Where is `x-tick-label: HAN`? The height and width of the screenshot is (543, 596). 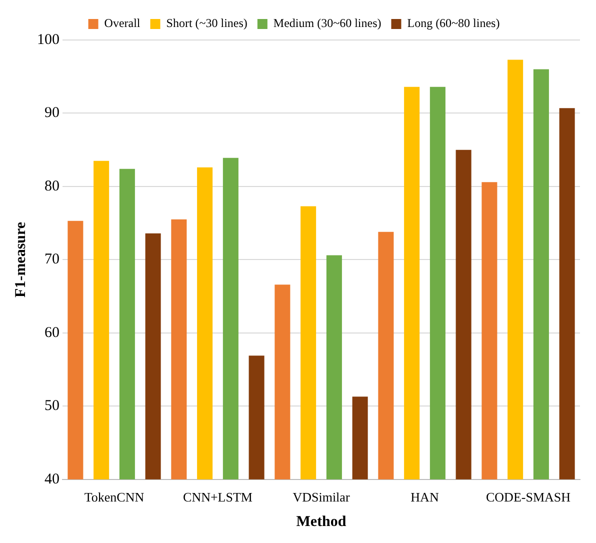
x-tick-label: HAN is located at coordinates (425, 497).